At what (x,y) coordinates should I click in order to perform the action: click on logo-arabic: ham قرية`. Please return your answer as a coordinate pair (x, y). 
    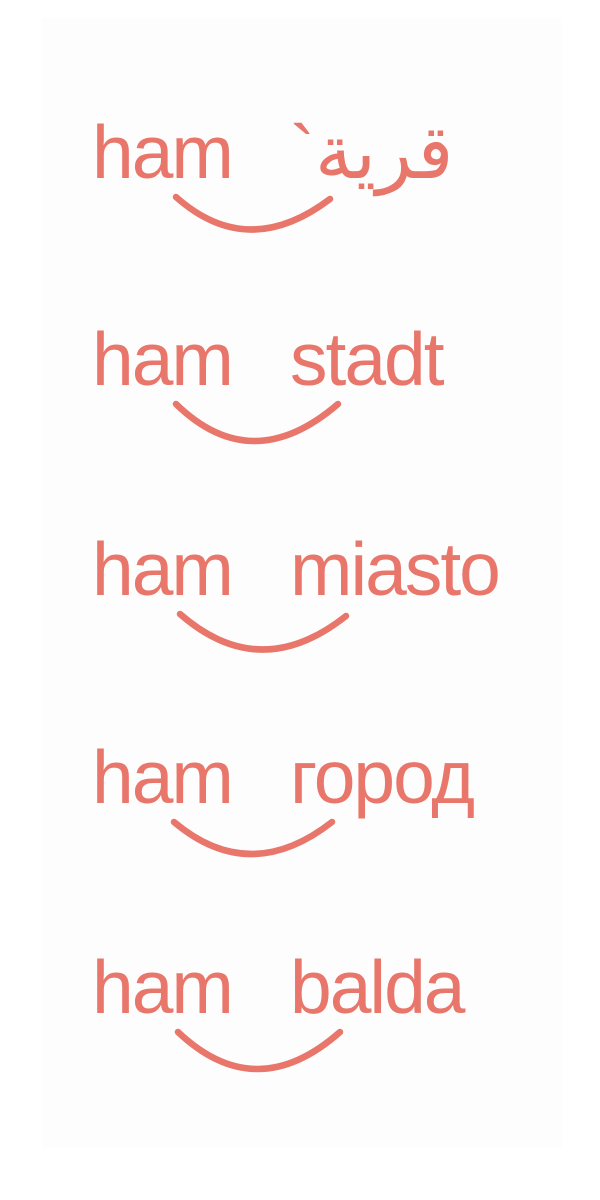
    Looking at the image, I should click on (322, 190).